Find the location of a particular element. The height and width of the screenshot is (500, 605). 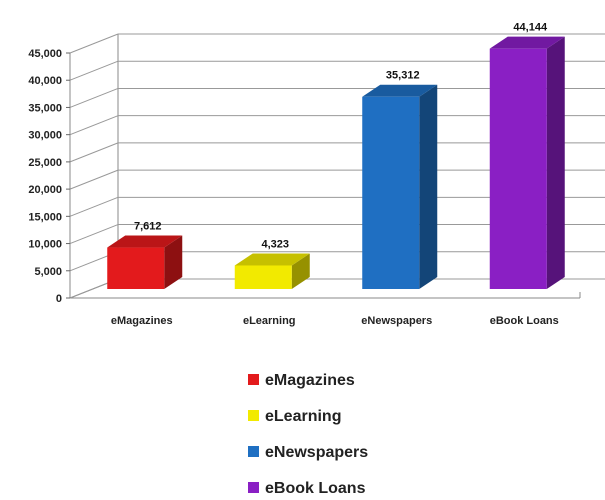

y-tick-label: 15,000 is located at coordinates (45, 217).